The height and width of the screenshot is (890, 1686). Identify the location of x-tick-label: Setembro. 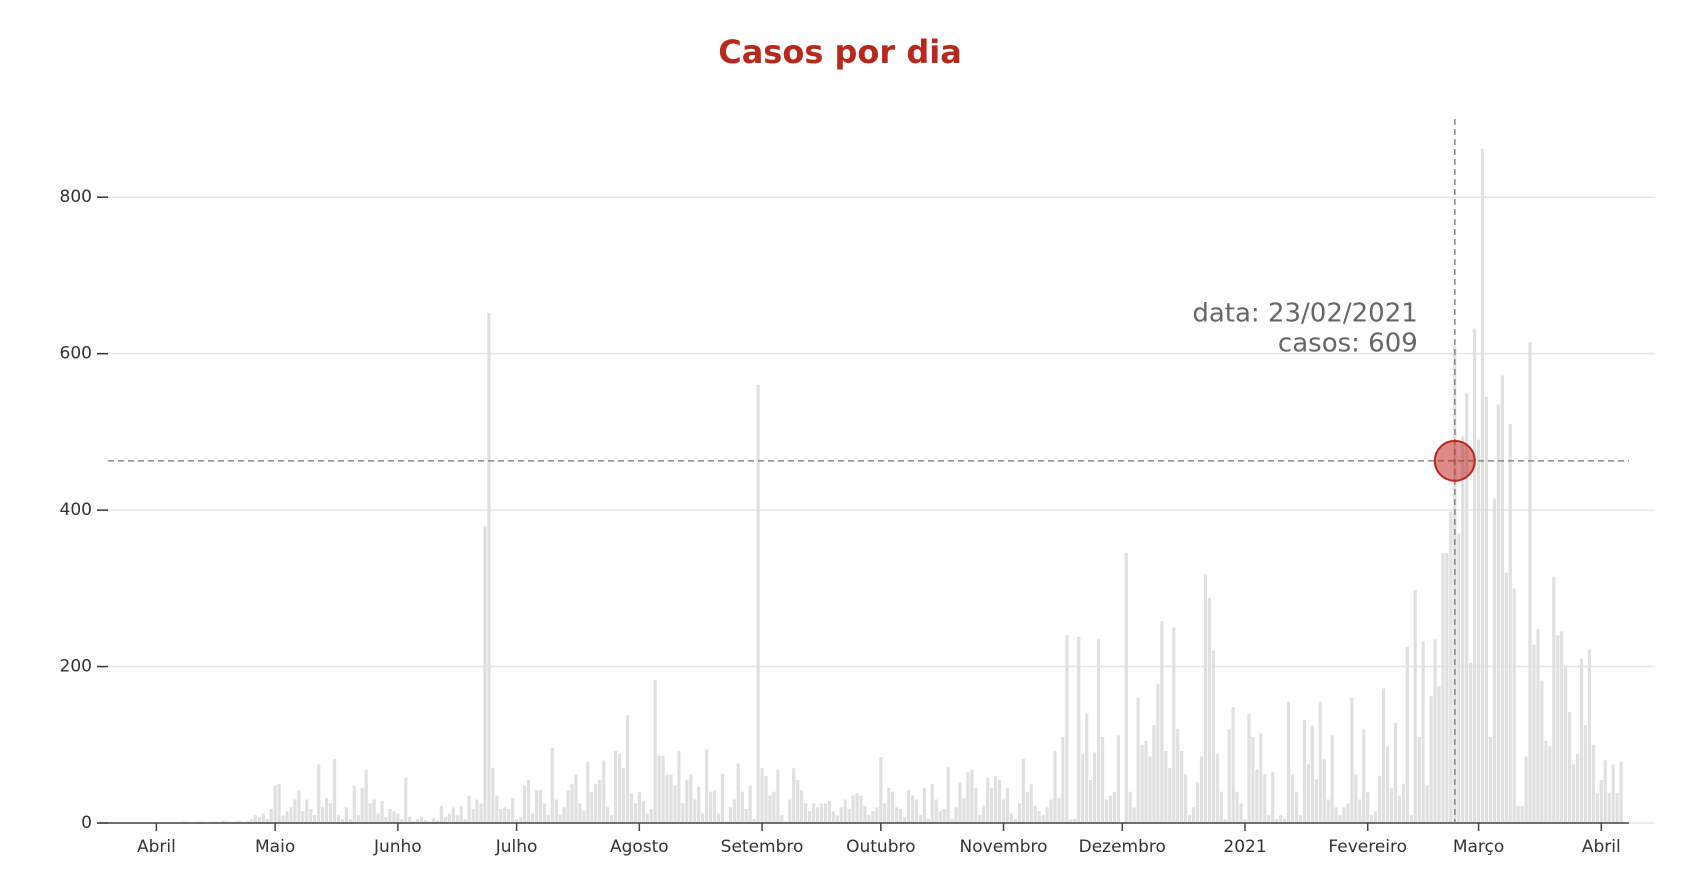
(762, 847).